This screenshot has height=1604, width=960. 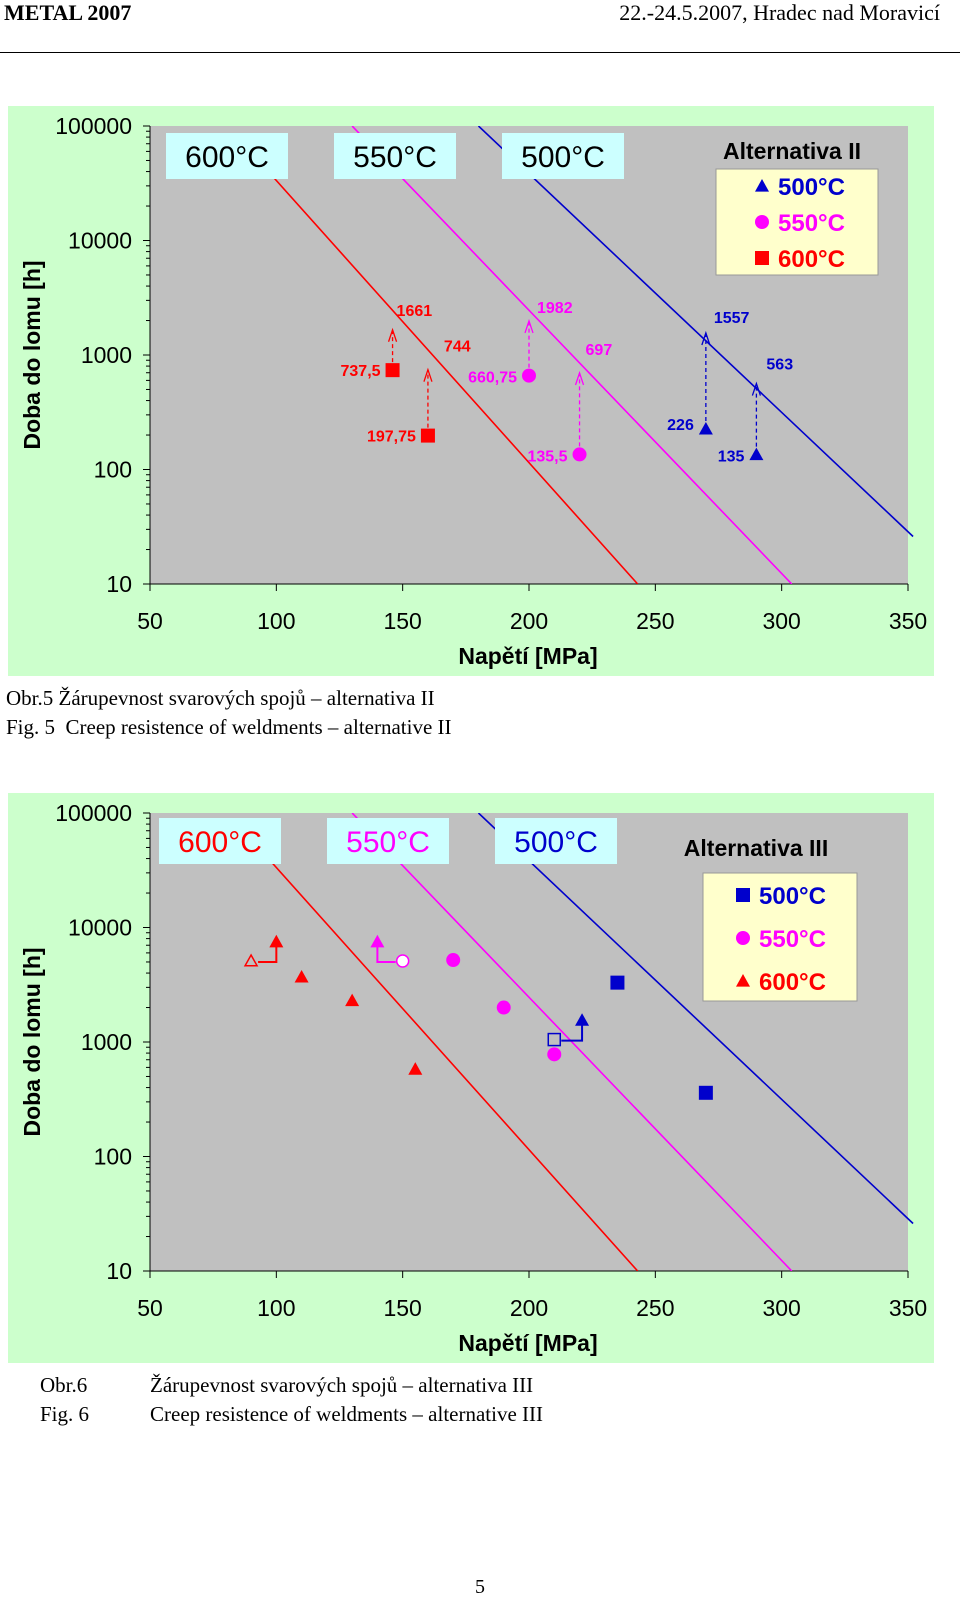 What do you see at coordinates (492, 378) in the screenshot?
I see `data-label: 660,75` at bounding box center [492, 378].